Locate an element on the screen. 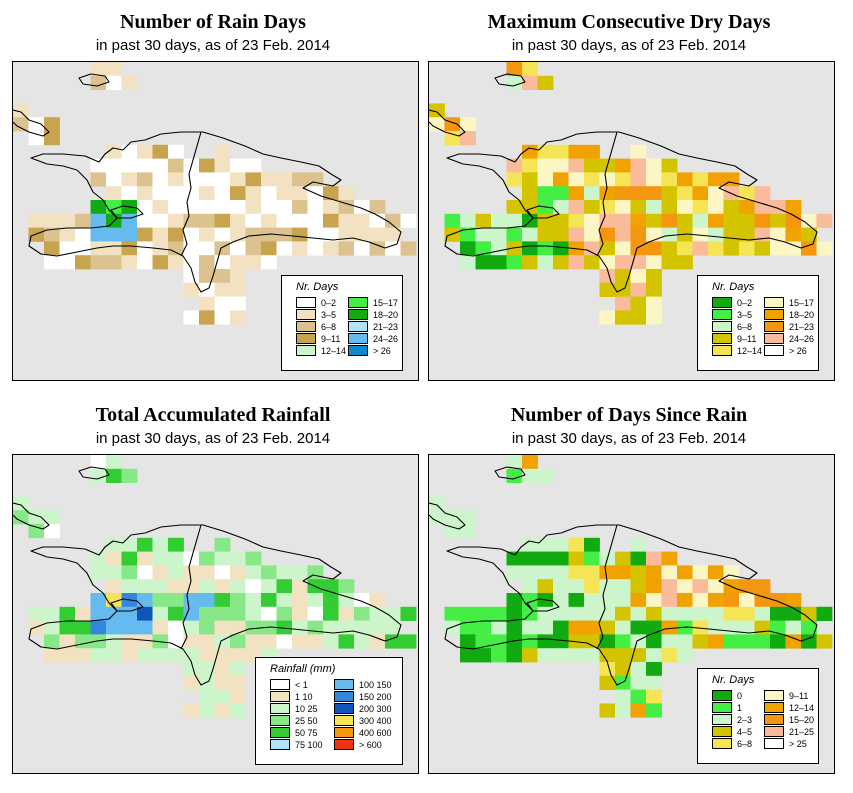 This screenshot has height=793, width=853. legend-label: 400 600 is located at coordinates (375, 732).